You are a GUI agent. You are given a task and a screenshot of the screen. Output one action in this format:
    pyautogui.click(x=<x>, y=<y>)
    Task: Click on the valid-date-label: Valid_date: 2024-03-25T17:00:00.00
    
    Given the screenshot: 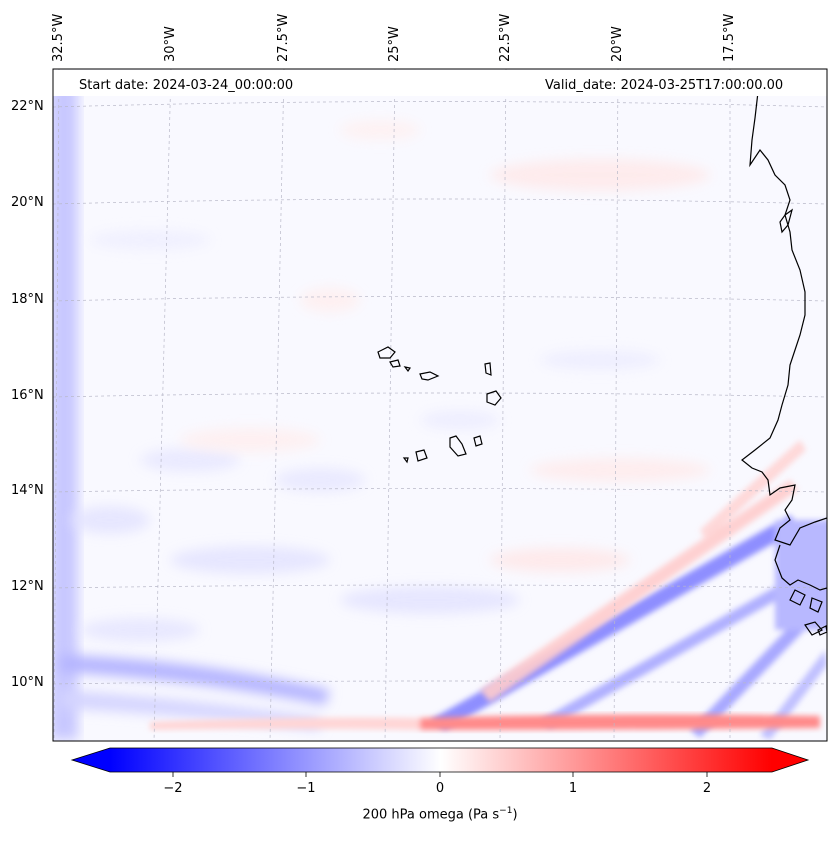 What is the action you would take?
    pyautogui.click(x=664, y=85)
    